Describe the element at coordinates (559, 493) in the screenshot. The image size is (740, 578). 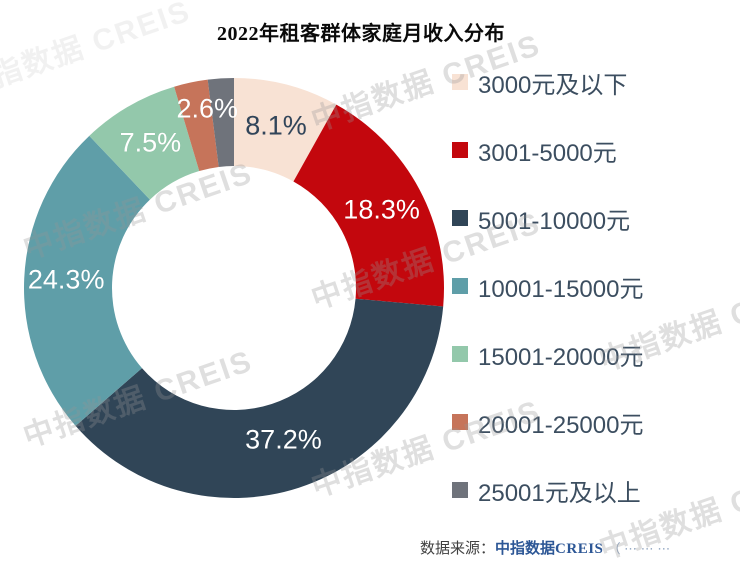
I see `legend-label: 25001元及以上` at that location.